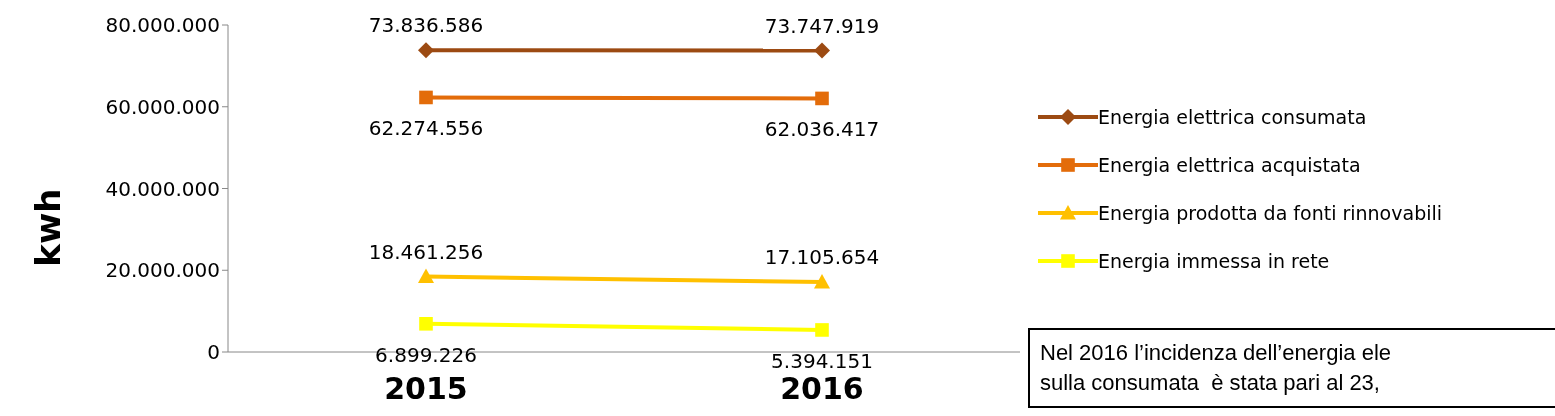 The image size is (1555, 416). What do you see at coordinates (213, 352) in the screenshot?
I see `y-tick-label: 0` at bounding box center [213, 352].